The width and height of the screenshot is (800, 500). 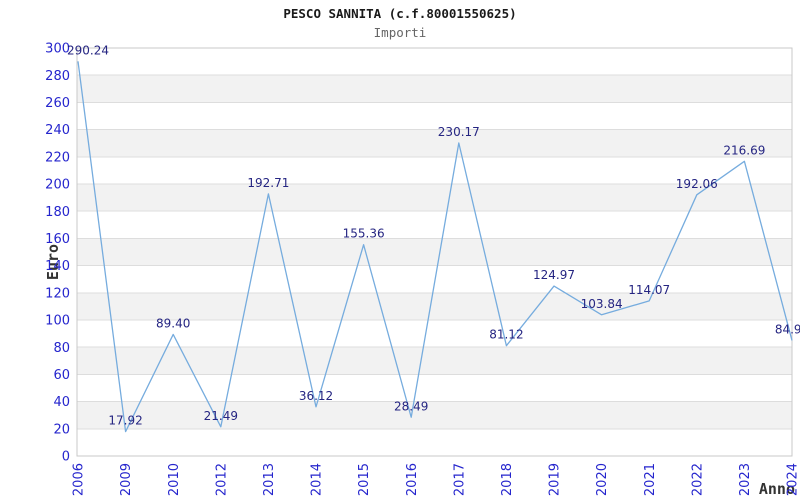 I want to click on chart-title: PESCO SANNITA (c.f.80001550625), so click(x=400, y=13).